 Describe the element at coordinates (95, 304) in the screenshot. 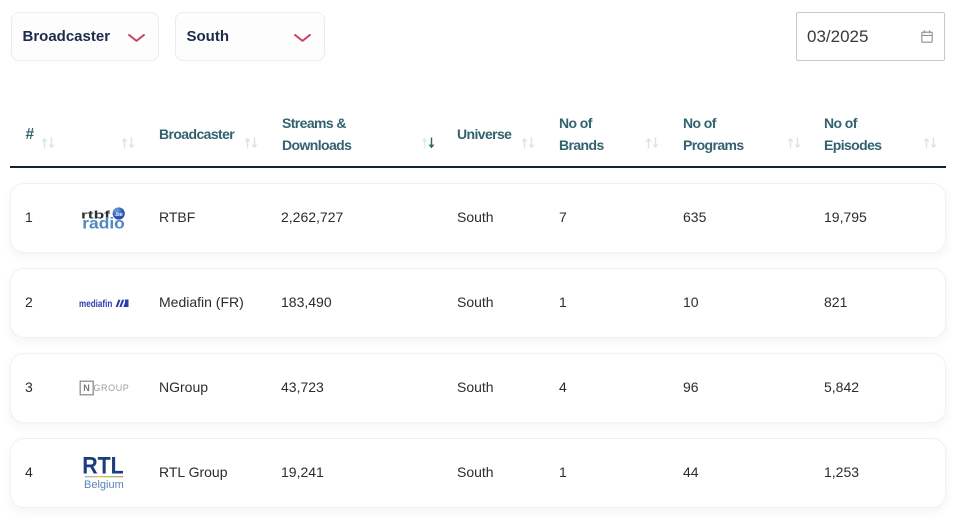

I see `svg-text: mediafin` at that location.